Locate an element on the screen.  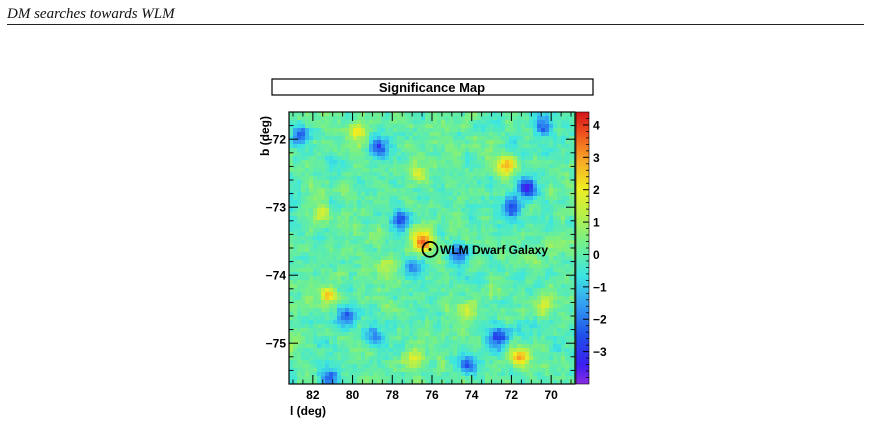
x-tick-label: 82 is located at coordinates (313, 395).